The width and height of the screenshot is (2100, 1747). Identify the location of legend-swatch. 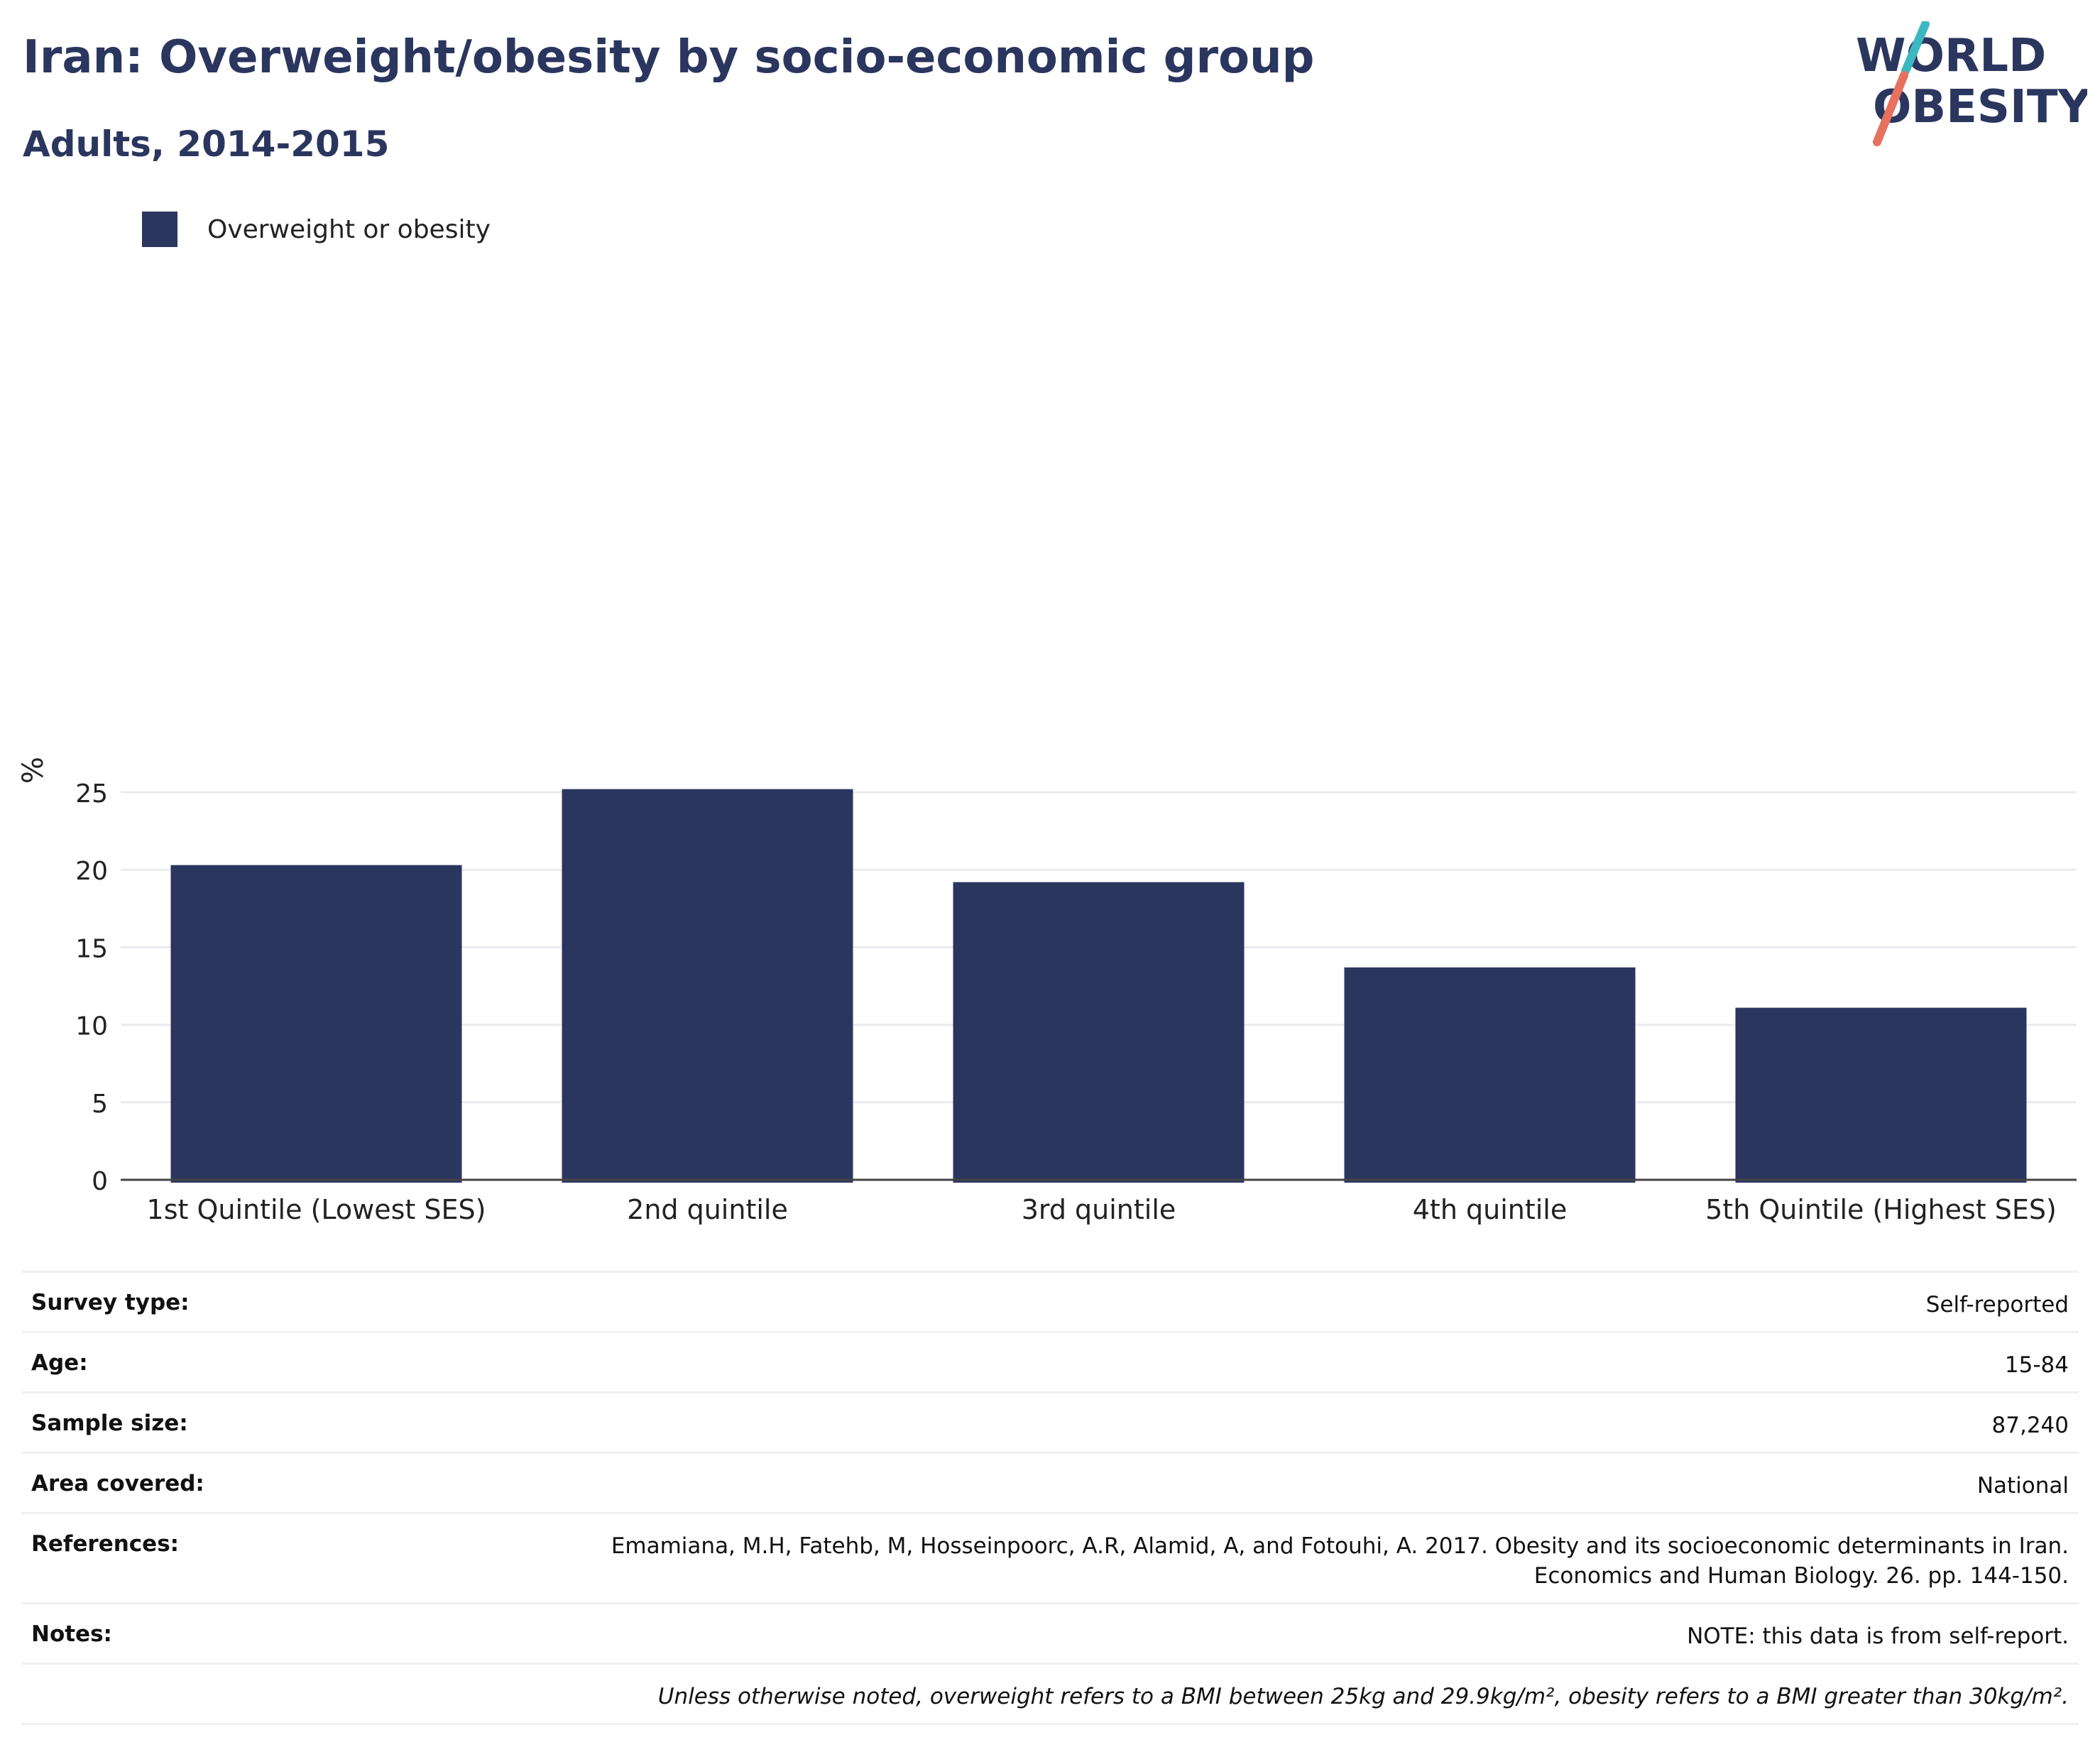
(159, 229).